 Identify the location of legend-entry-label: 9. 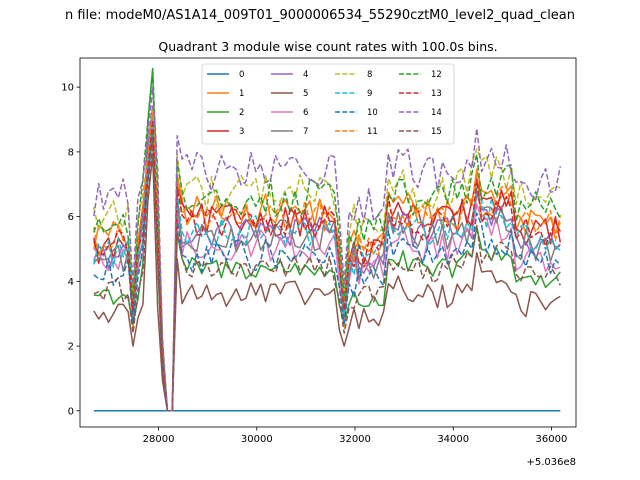
(369, 94).